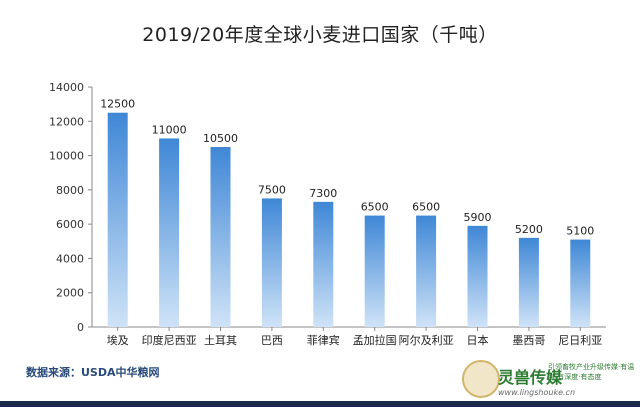 This screenshot has width=640, height=407. I want to click on y-tick-label: 2000, so click(70, 293).